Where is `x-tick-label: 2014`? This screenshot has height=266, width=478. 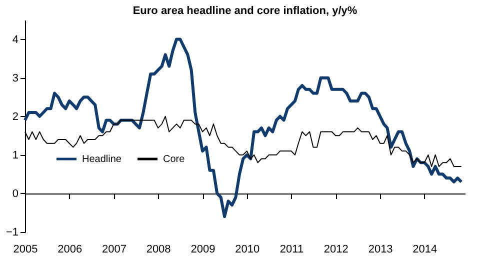 x-tick-label: 2014 is located at coordinates (425, 250).